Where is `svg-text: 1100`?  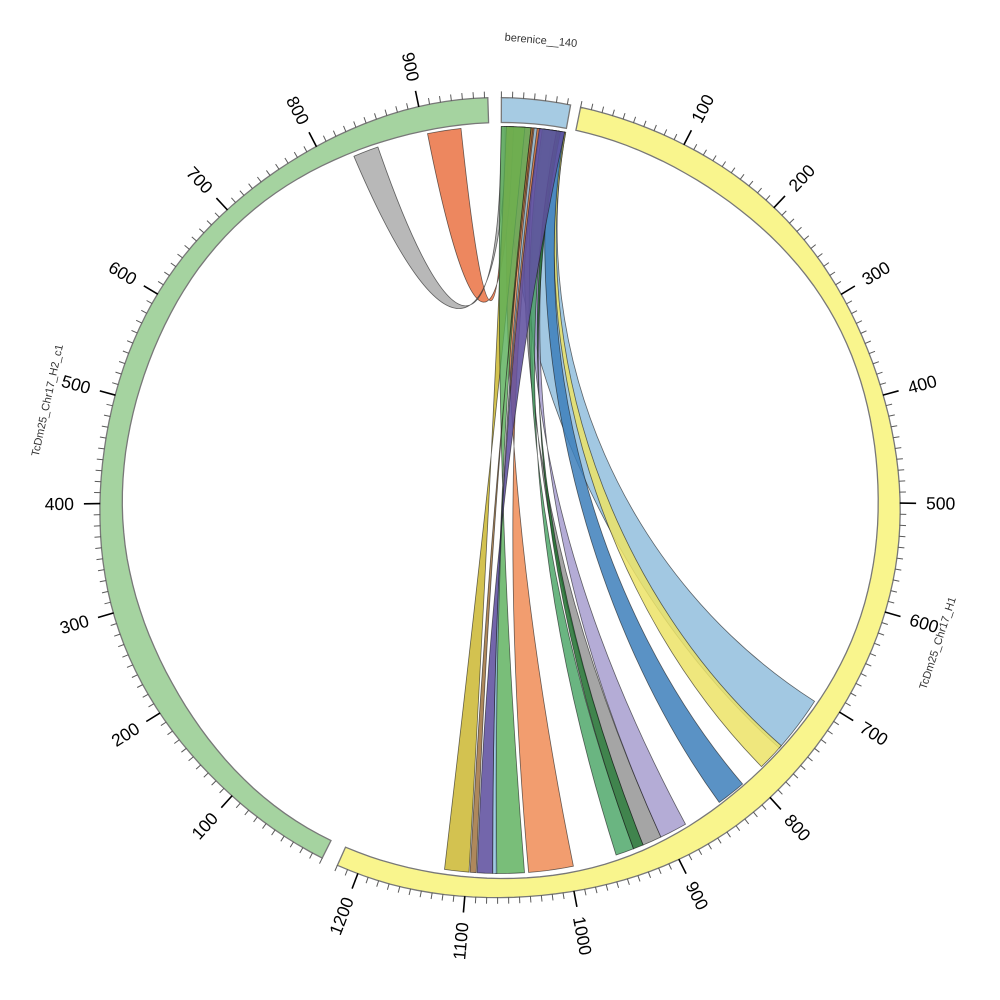 svg-text: 1100 is located at coordinates (460, 941).